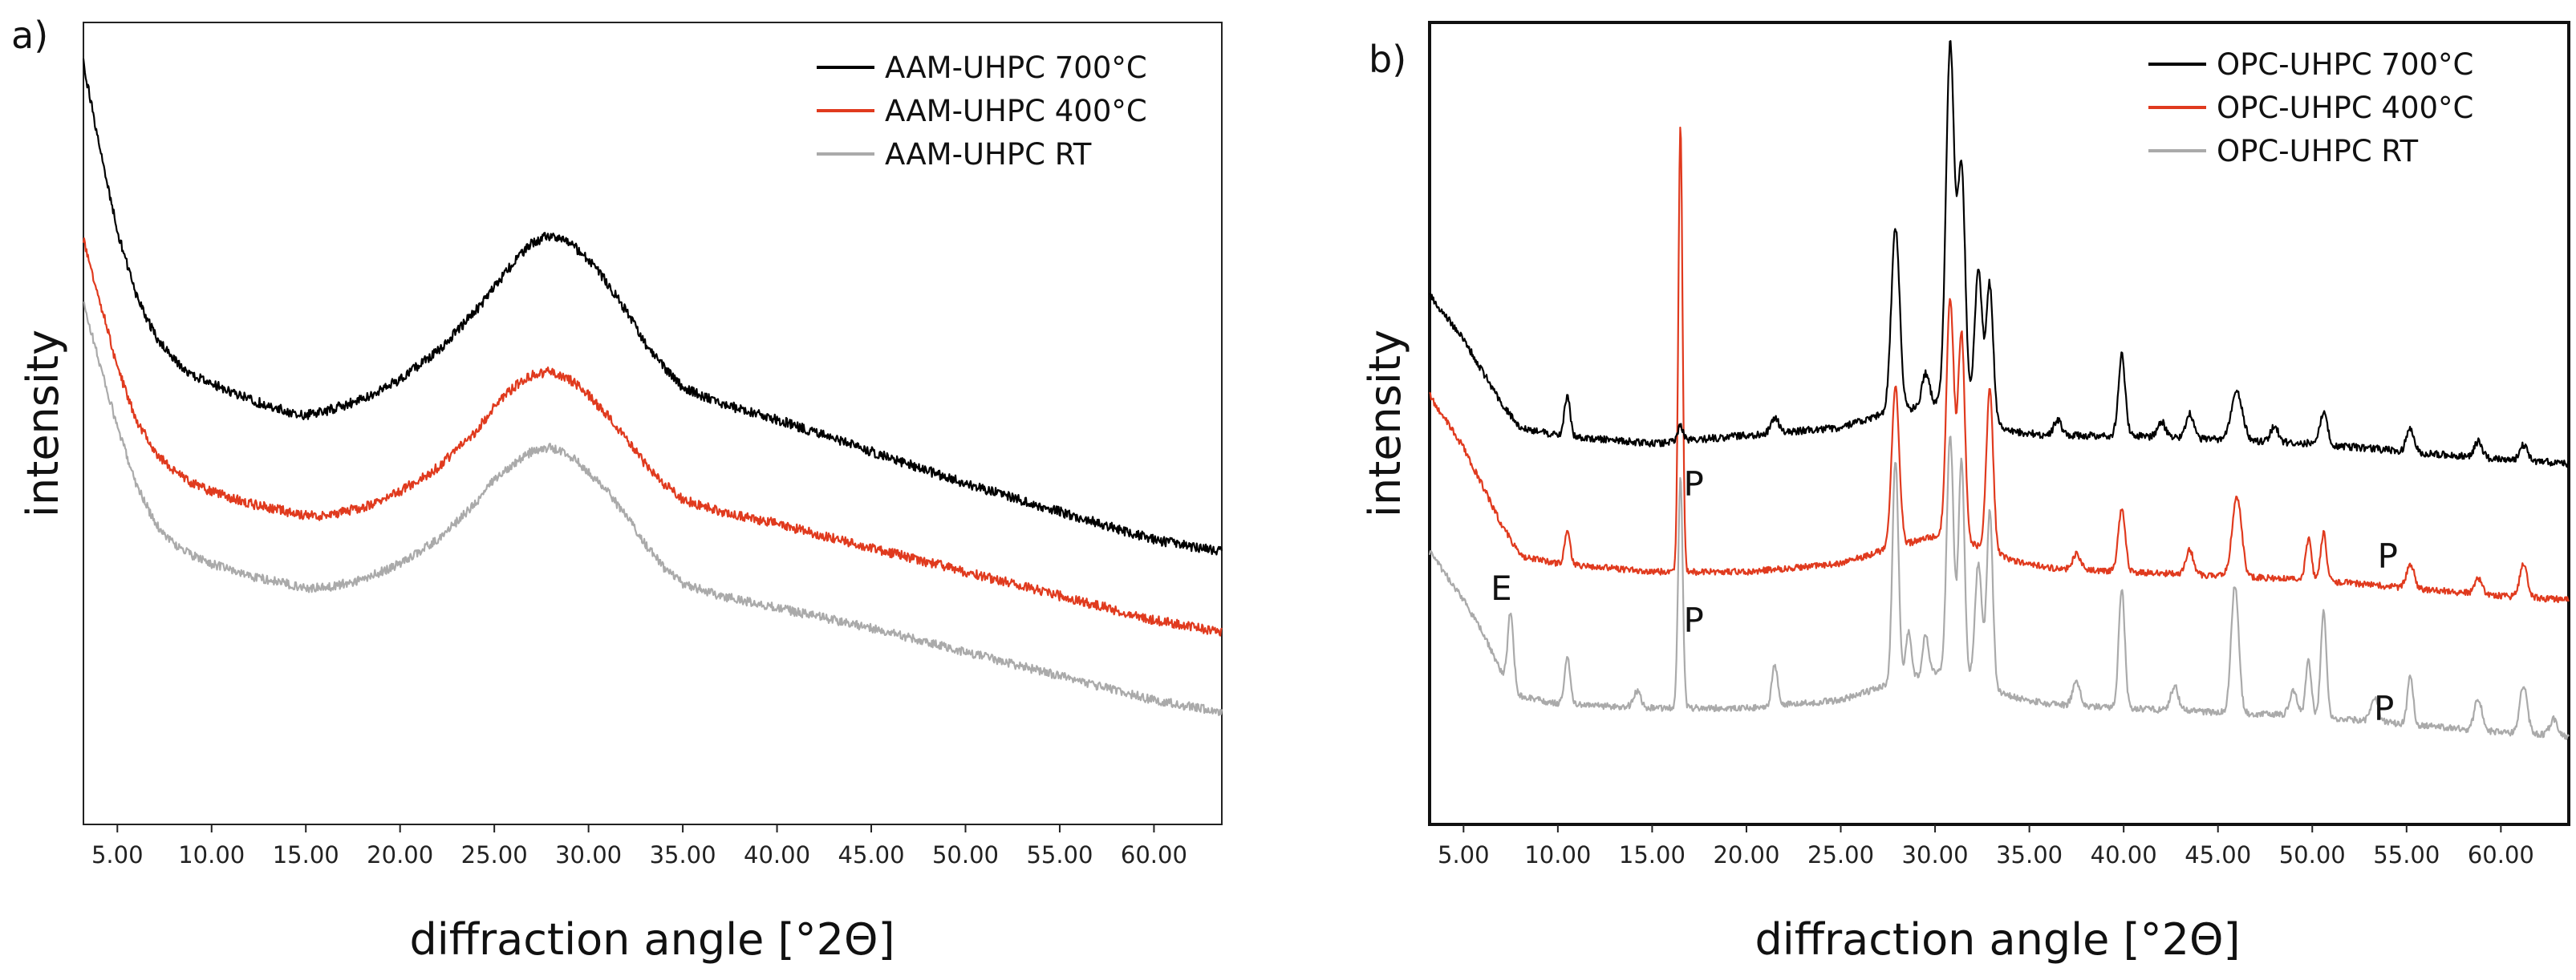  What do you see at coordinates (1997, 939) in the screenshot?
I see `x-axis-label-b: diffraction angle [°2Θ]` at bounding box center [1997, 939].